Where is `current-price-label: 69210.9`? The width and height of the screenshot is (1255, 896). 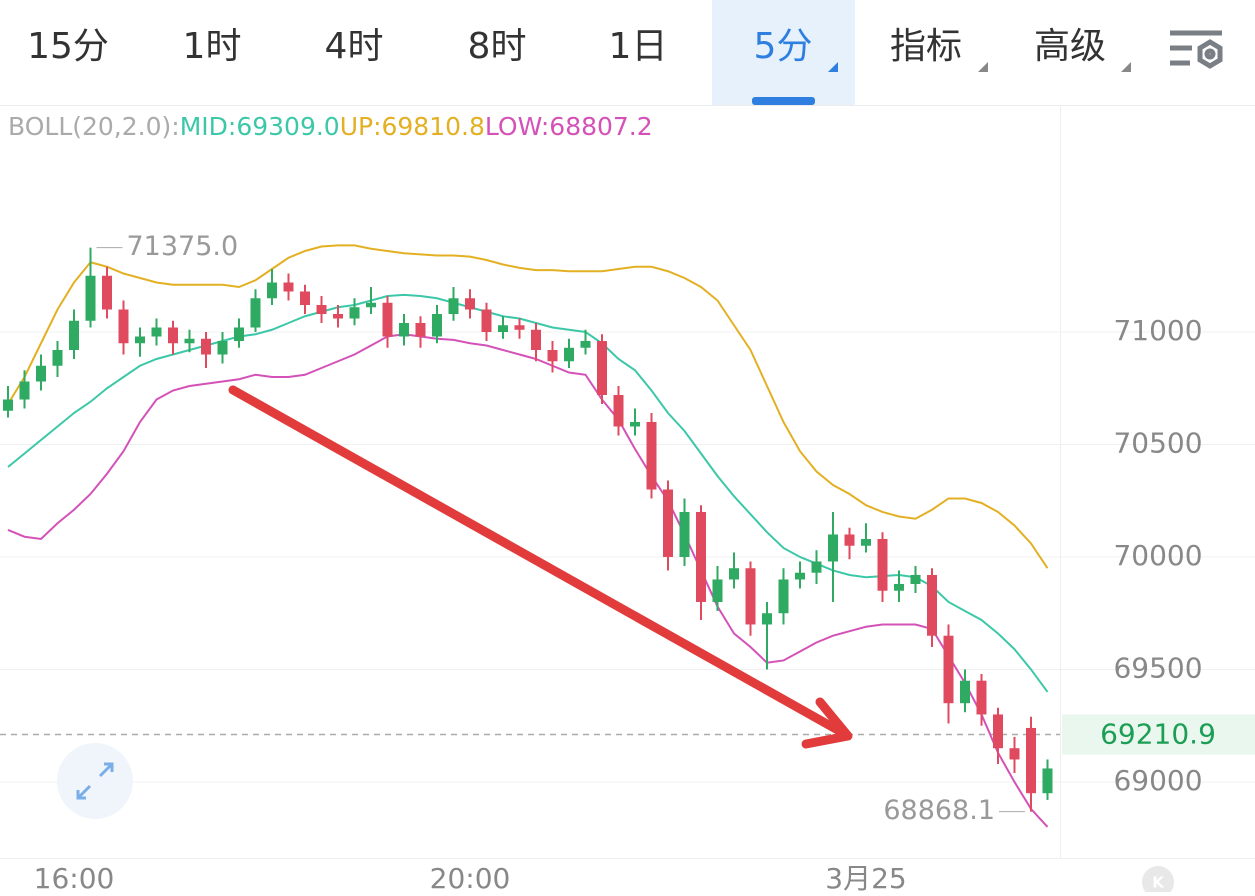 current-price-label: 69210.9 is located at coordinates (1158, 734).